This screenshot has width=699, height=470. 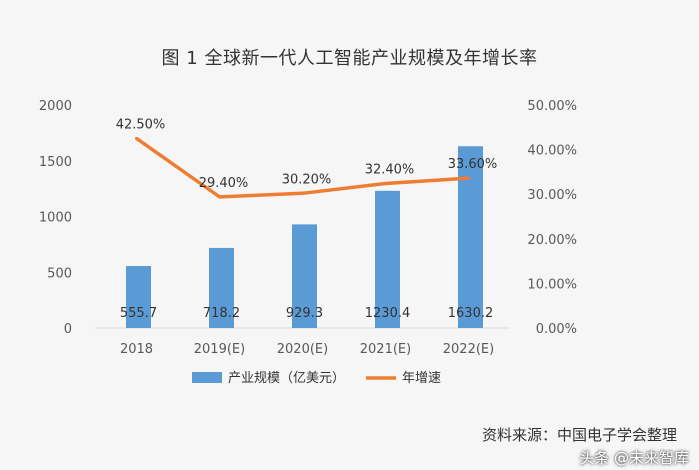 I want to click on x-tick-label: 2018, so click(x=136, y=349).